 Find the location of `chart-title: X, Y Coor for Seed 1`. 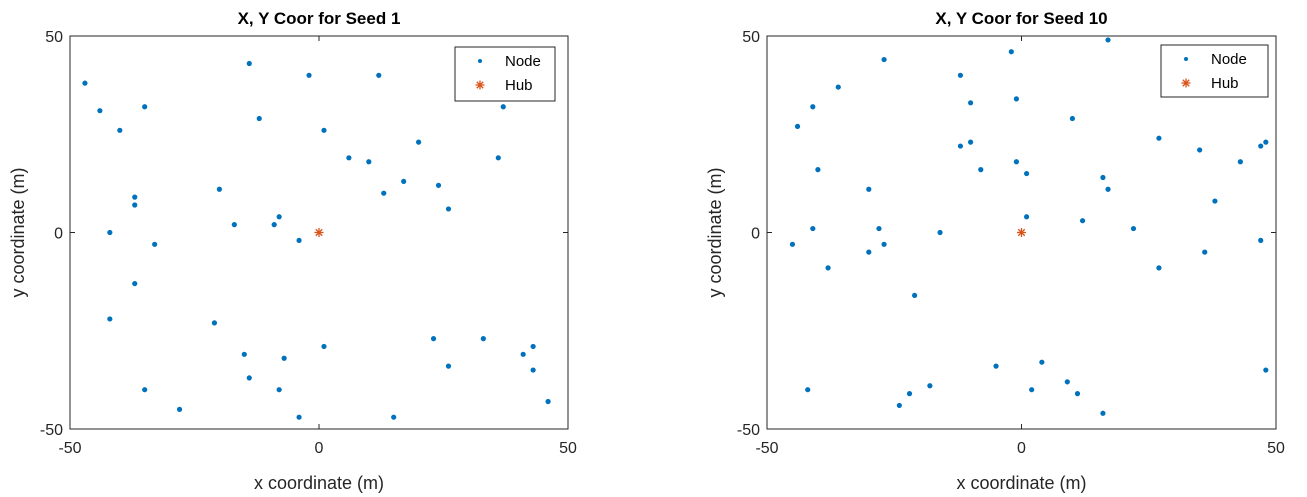

chart-title: X, Y Coor for Seed 1 is located at coordinates (319, 18).